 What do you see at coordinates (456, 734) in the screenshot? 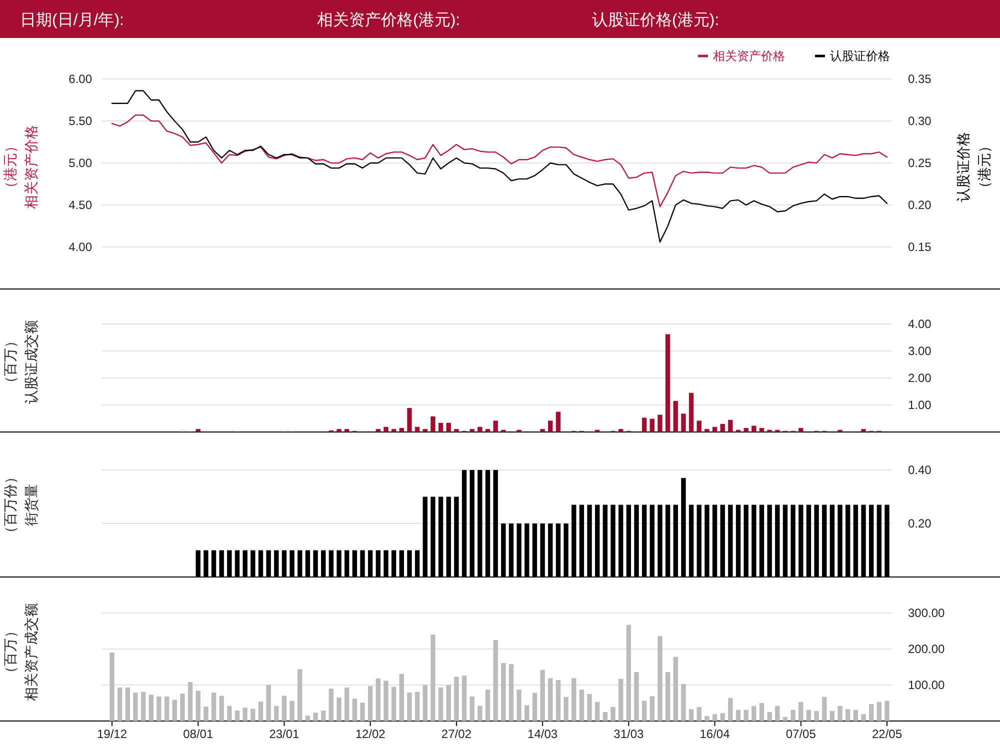
I see `x-tick-label: 27/02` at bounding box center [456, 734].